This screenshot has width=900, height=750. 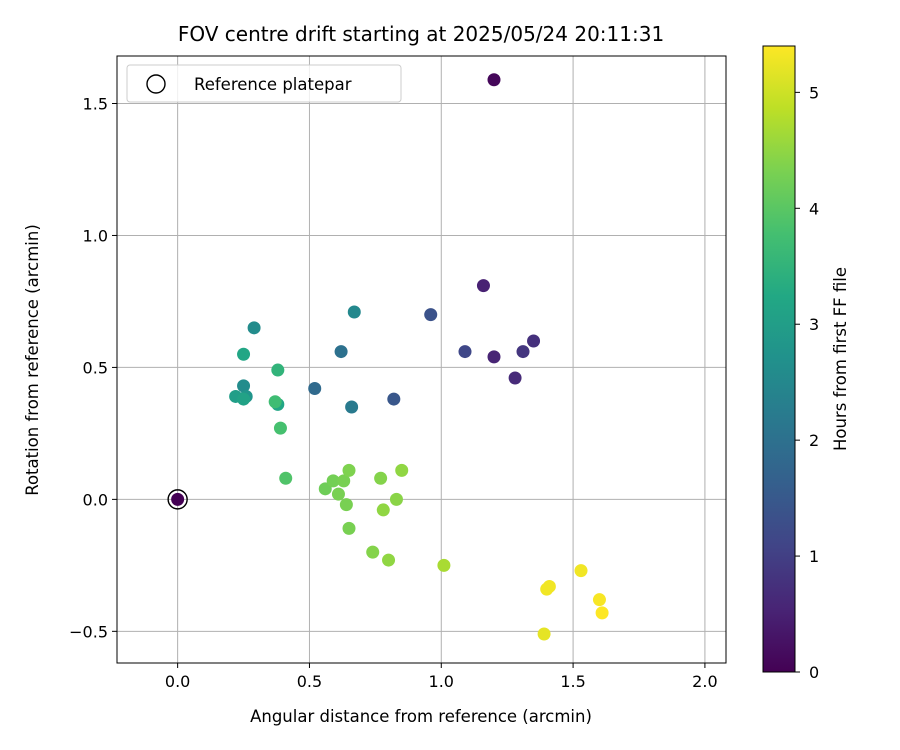 I want to click on colorbar-ticks: 0 1 2 3 4 5, so click(x=807, y=382).